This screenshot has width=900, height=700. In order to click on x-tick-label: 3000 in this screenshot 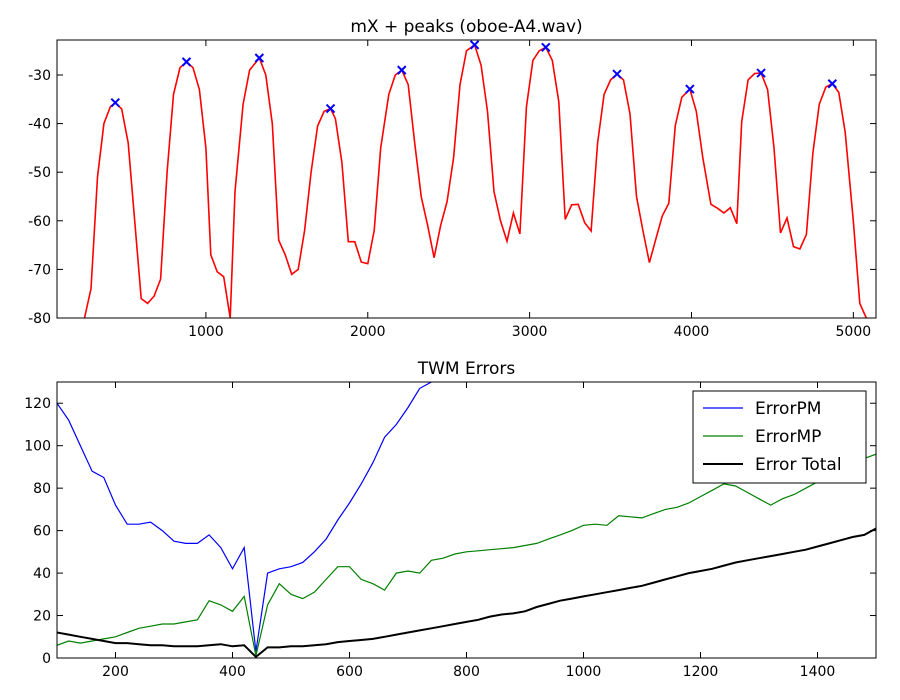, I will do `click(530, 332)`.